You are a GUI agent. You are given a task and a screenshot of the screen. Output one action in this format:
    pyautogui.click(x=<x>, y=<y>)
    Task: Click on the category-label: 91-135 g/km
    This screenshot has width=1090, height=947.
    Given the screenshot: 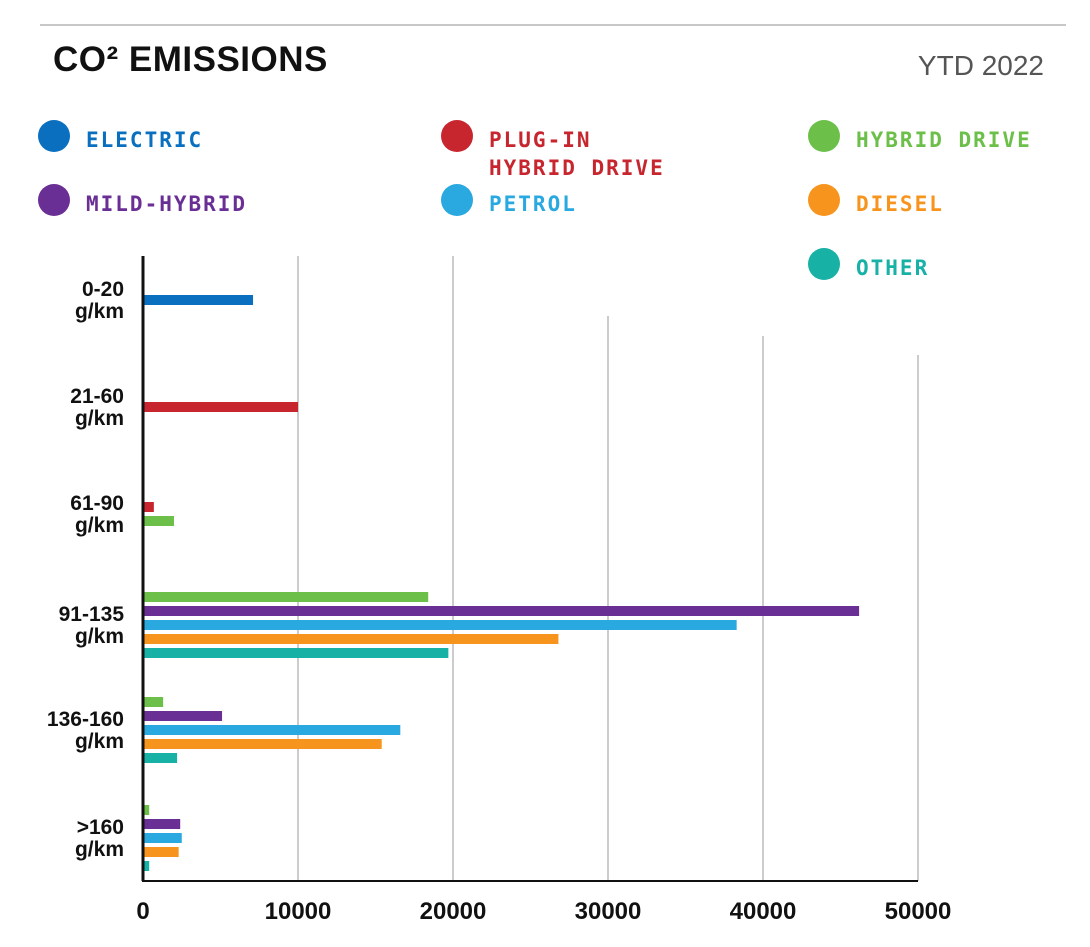 What is the action you would take?
    pyautogui.click(x=92, y=625)
    